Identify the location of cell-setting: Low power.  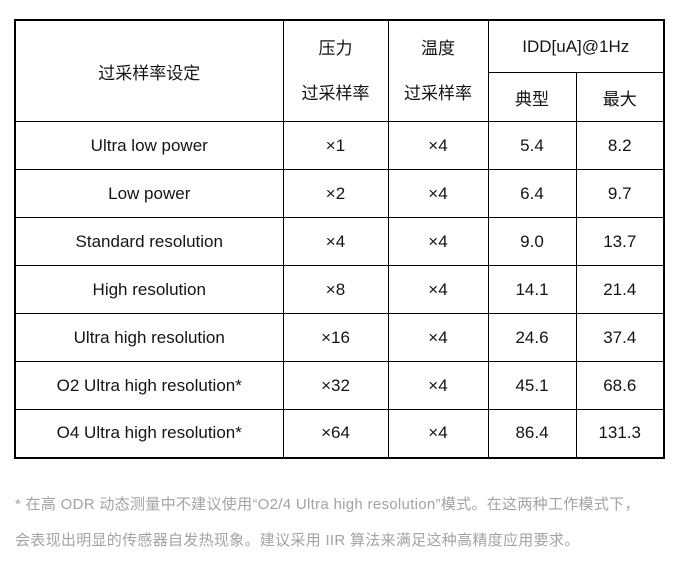
(149, 193).